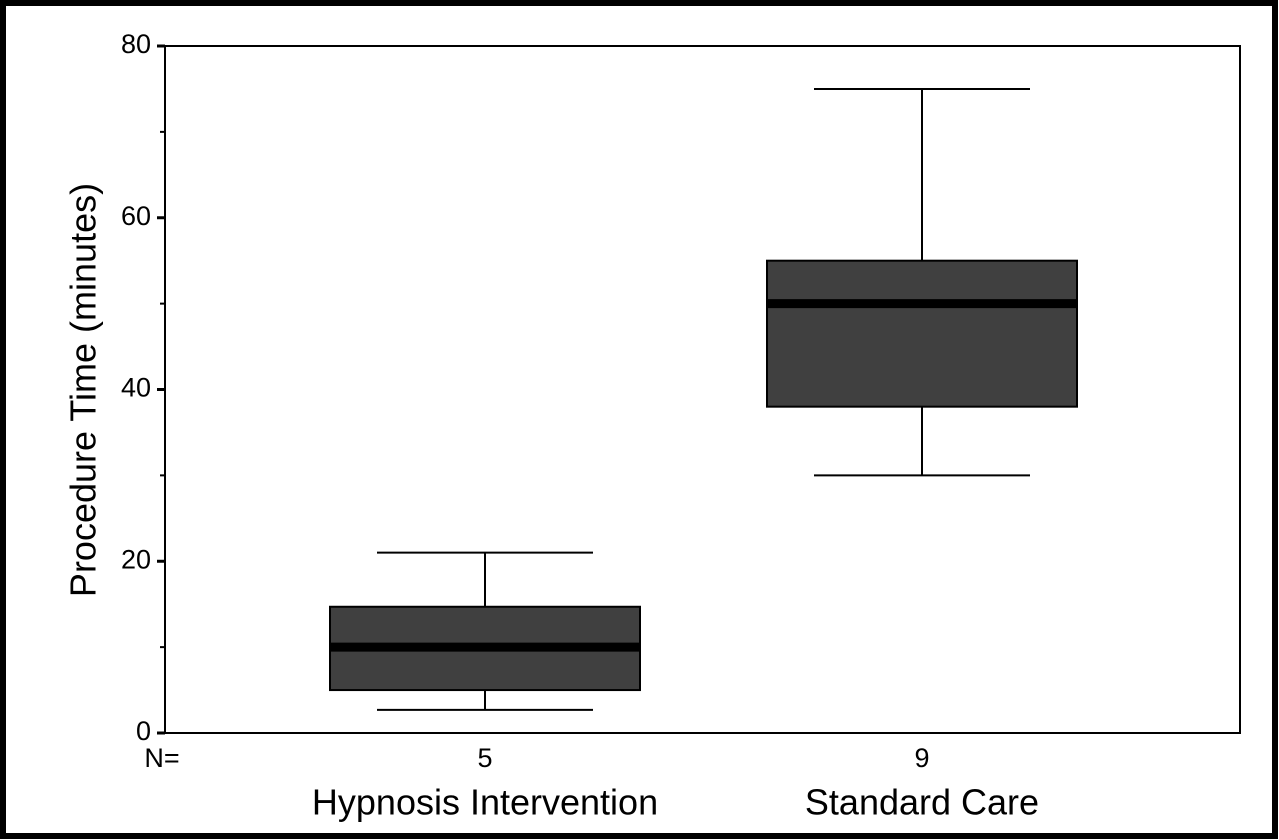 This screenshot has height=840, width=1279. I want to click on y-tick-label: 20, so click(136, 559).